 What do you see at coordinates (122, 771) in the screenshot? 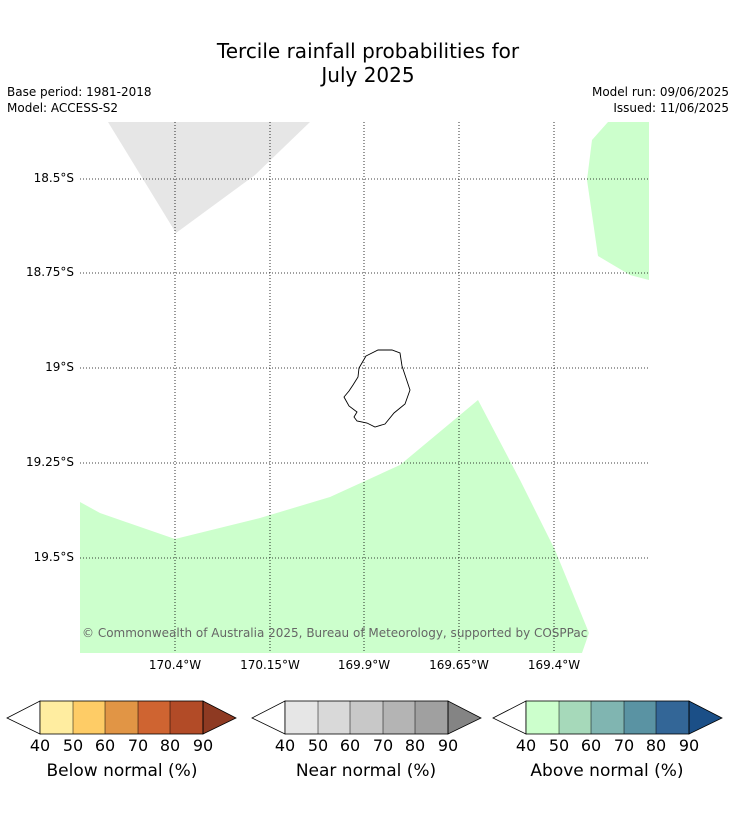
I see `colorbar-below-label: Below normal (%)` at bounding box center [122, 771].